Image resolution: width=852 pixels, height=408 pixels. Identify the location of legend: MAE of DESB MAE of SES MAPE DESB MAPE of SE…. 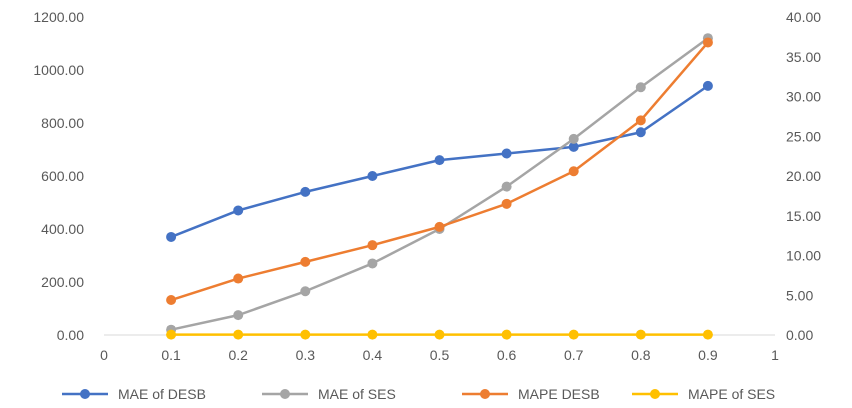
(418, 394).